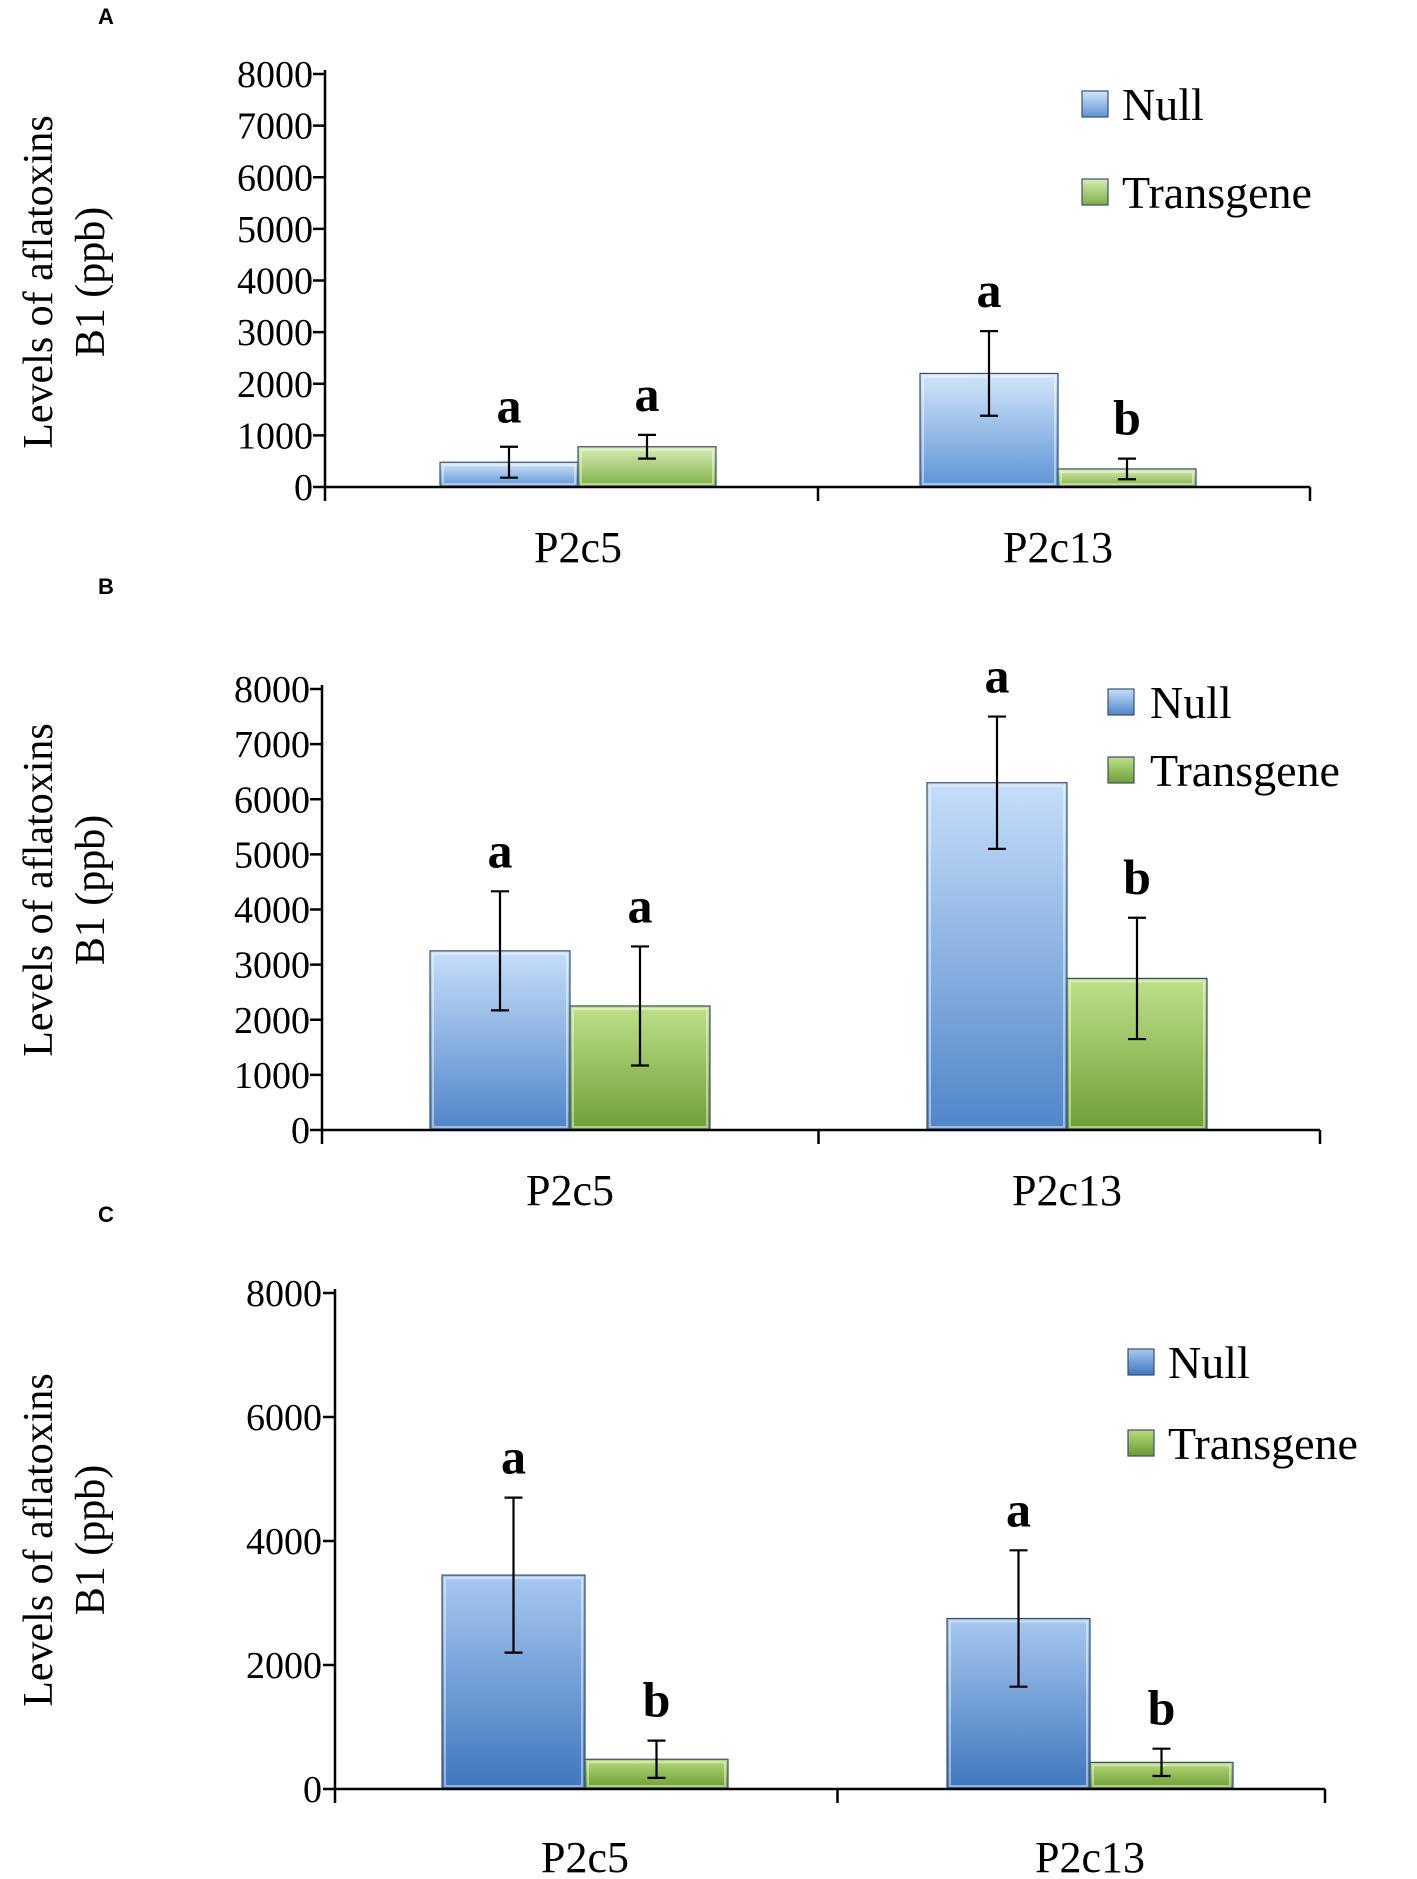 The image size is (1417, 1879). I want to click on y-axis-ticks: 0 2000 4000 6000 8000, so click(290, 1542).